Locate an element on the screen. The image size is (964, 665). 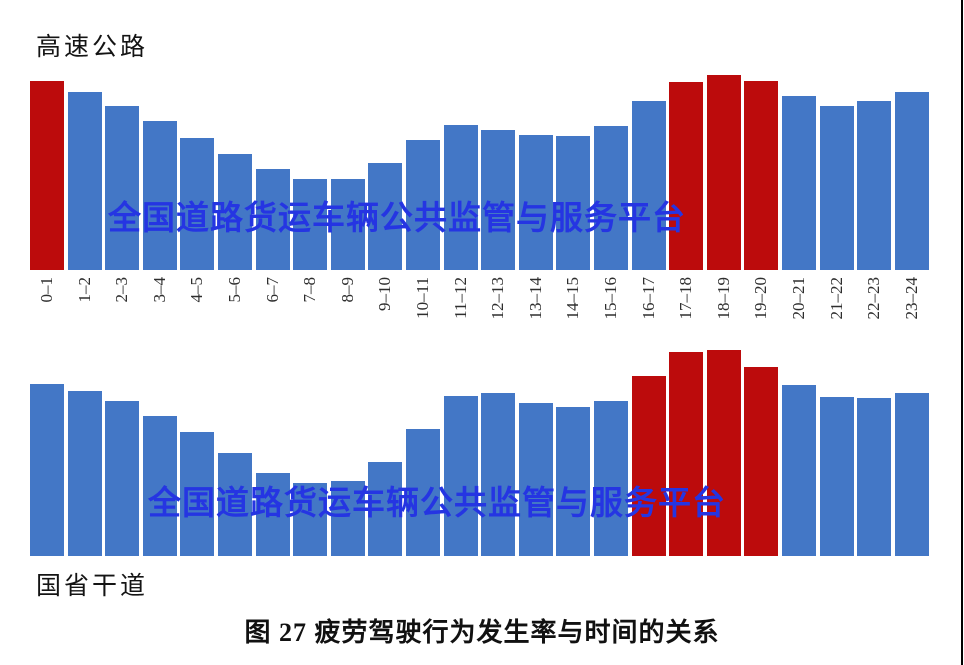
x-axis-label-12–13: 12–13 is located at coordinates (498, 298).